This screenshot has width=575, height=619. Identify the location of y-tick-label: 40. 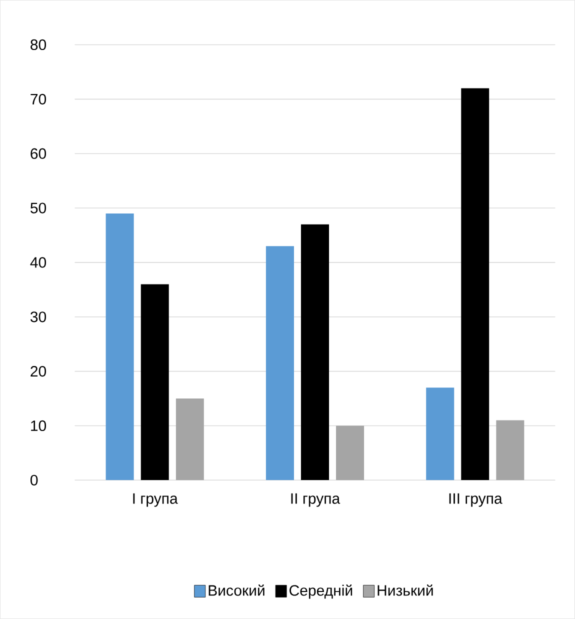
(38, 262).